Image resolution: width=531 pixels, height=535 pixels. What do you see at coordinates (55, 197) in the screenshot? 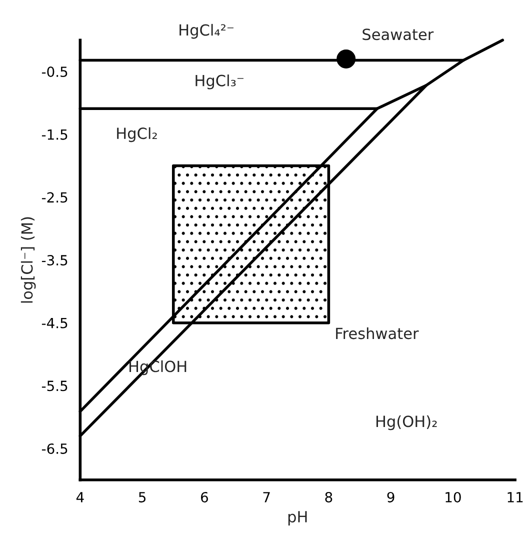
I see `y-tick-label: -2.5` at bounding box center [55, 197].